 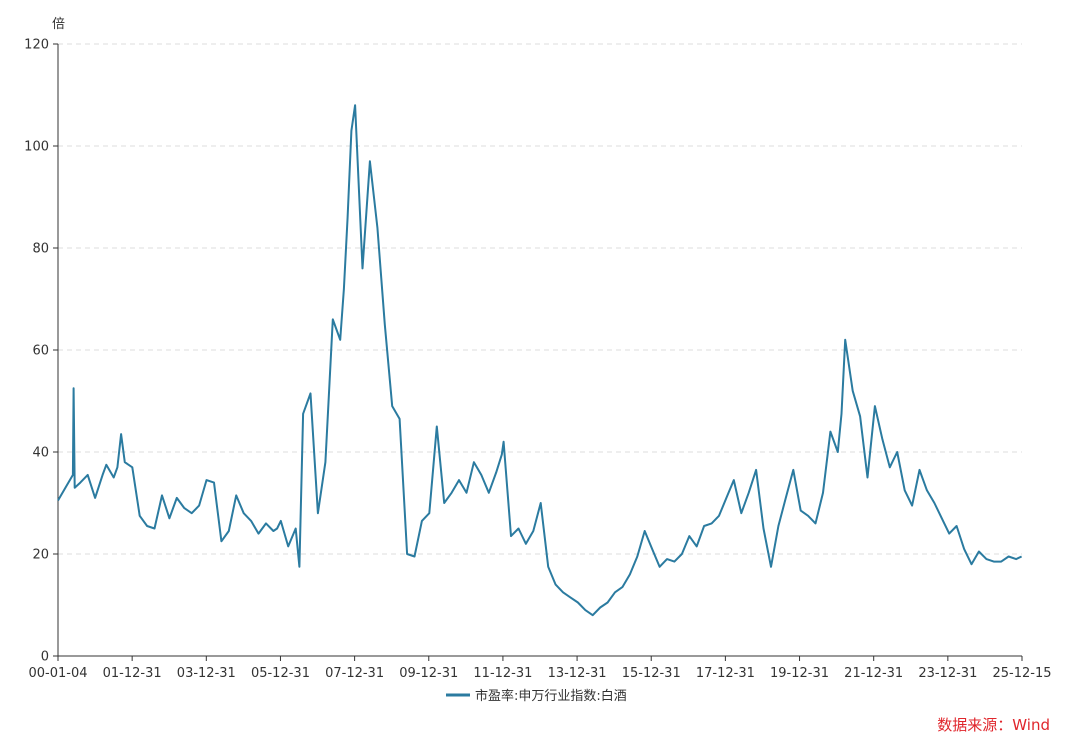 I want to click on y-tick-label: 60, so click(x=40, y=351).